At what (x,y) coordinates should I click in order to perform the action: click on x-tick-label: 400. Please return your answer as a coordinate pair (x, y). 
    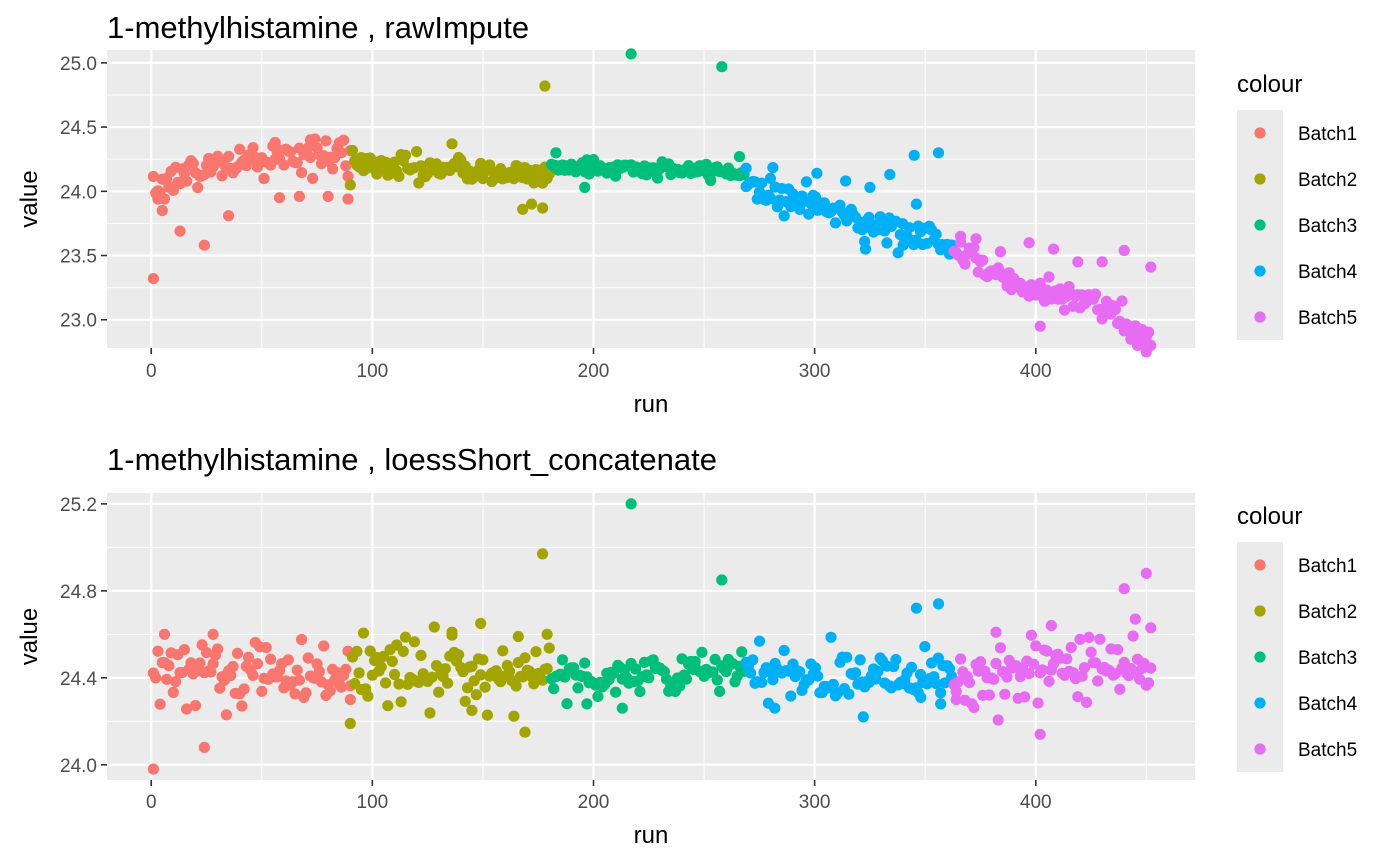
    Looking at the image, I should click on (1036, 371).